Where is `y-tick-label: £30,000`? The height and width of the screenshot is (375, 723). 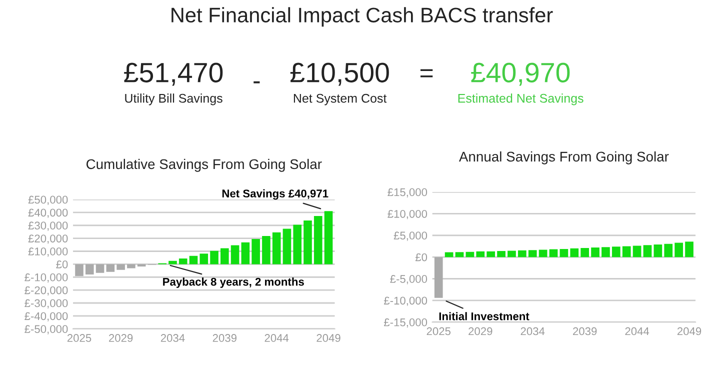
y-tick-label: £30,000 is located at coordinates (48, 226).